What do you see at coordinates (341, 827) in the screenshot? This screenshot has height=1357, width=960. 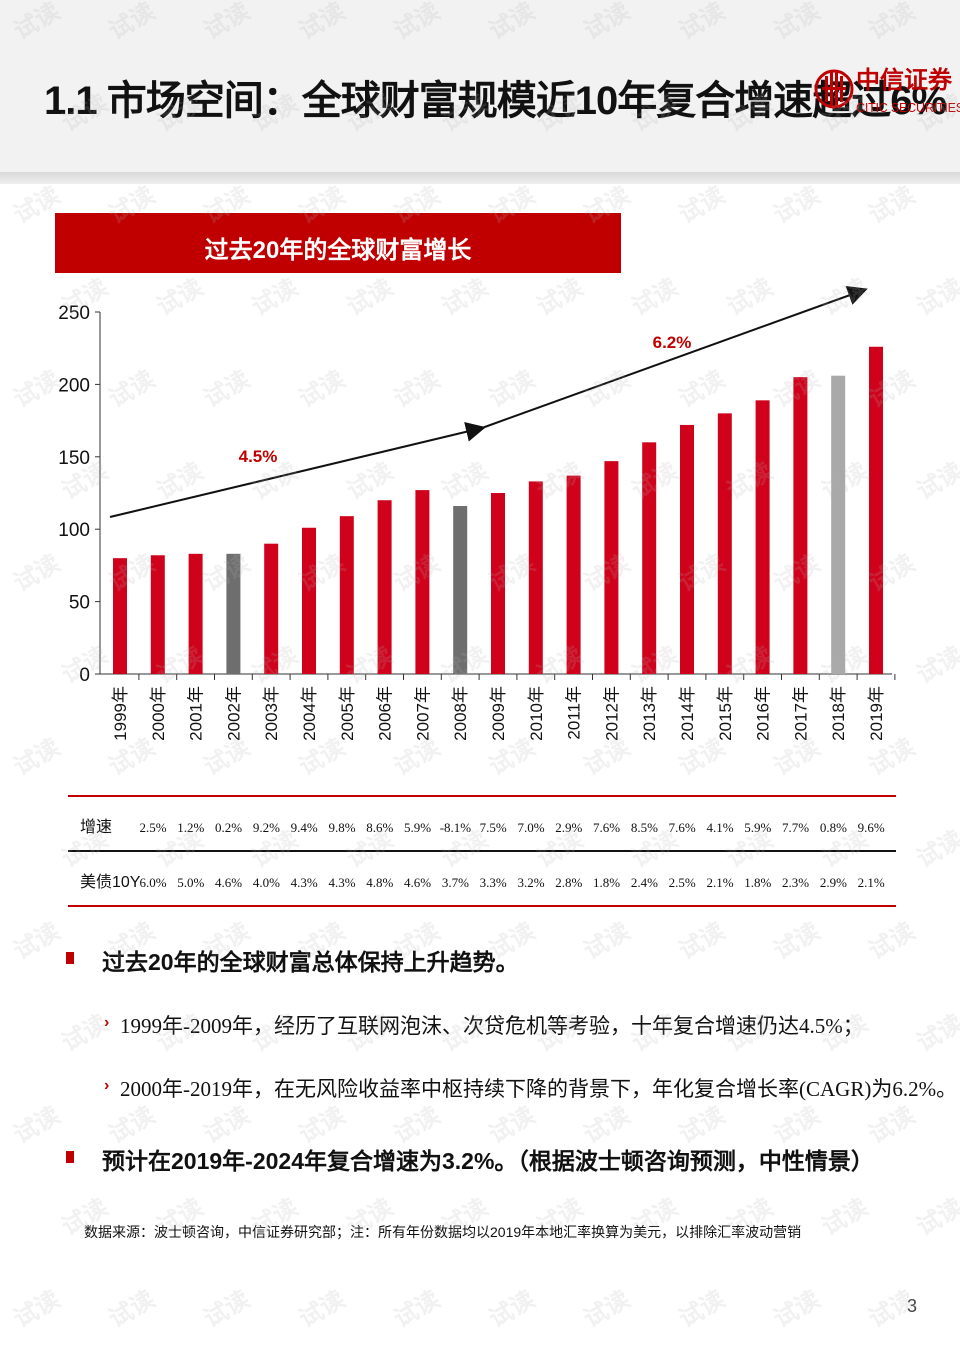 I see `table-cell: 9.8%` at bounding box center [341, 827].